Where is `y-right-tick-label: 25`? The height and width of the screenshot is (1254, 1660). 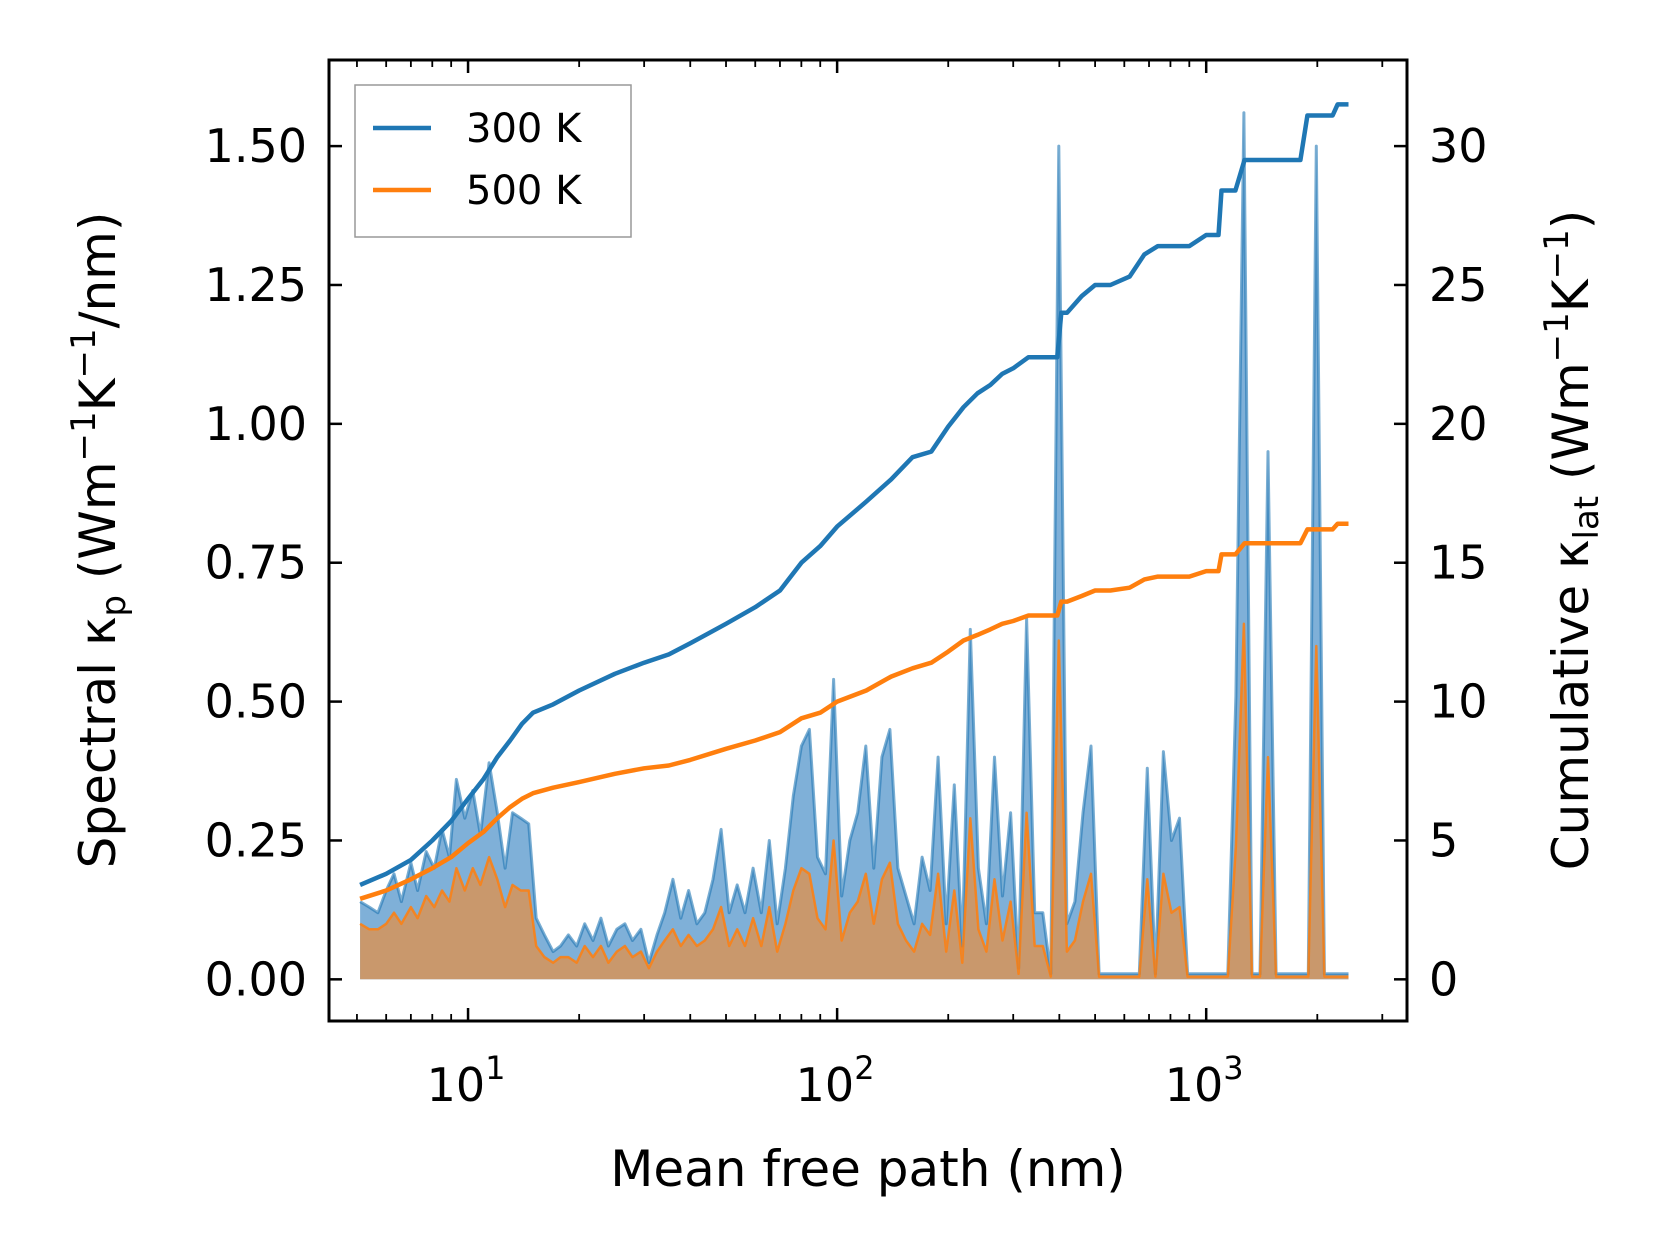 y-right-tick-label: 25 is located at coordinates (1458, 285).